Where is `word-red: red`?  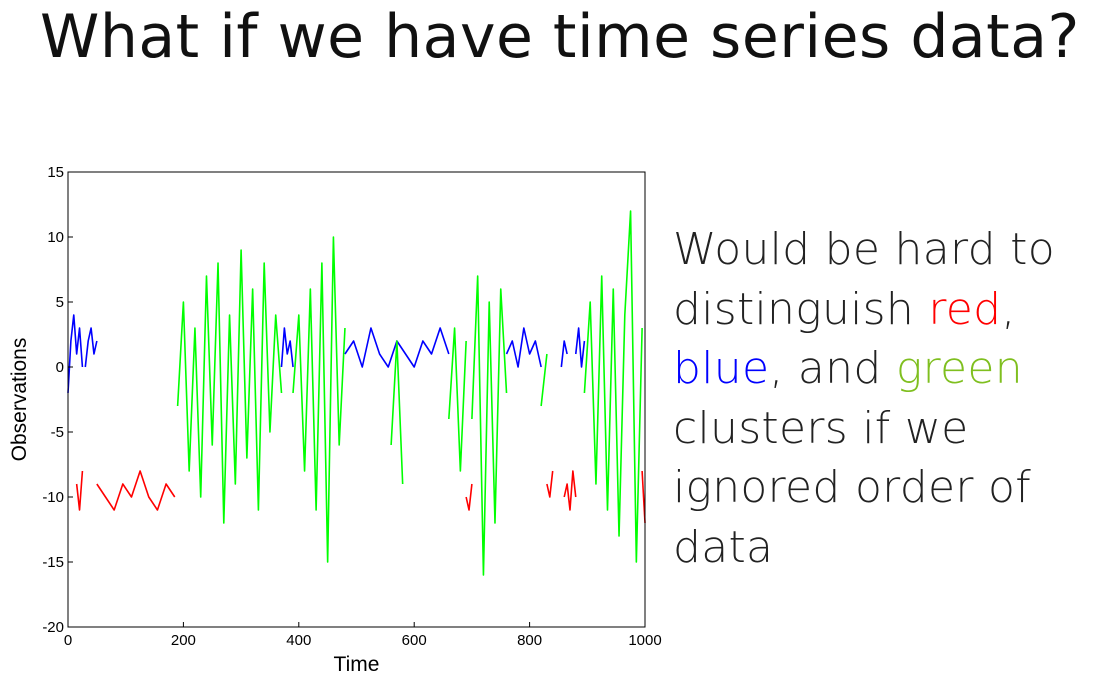
word-red: red is located at coordinates (965, 309).